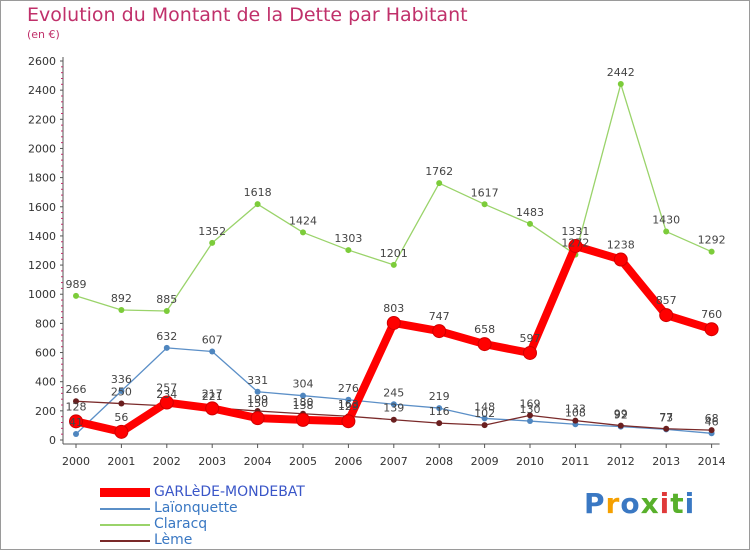 The height and width of the screenshot is (550, 750). Describe the element at coordinates (42, 178) in the screenshot. I see `y-tick-label: 1800` at that location.